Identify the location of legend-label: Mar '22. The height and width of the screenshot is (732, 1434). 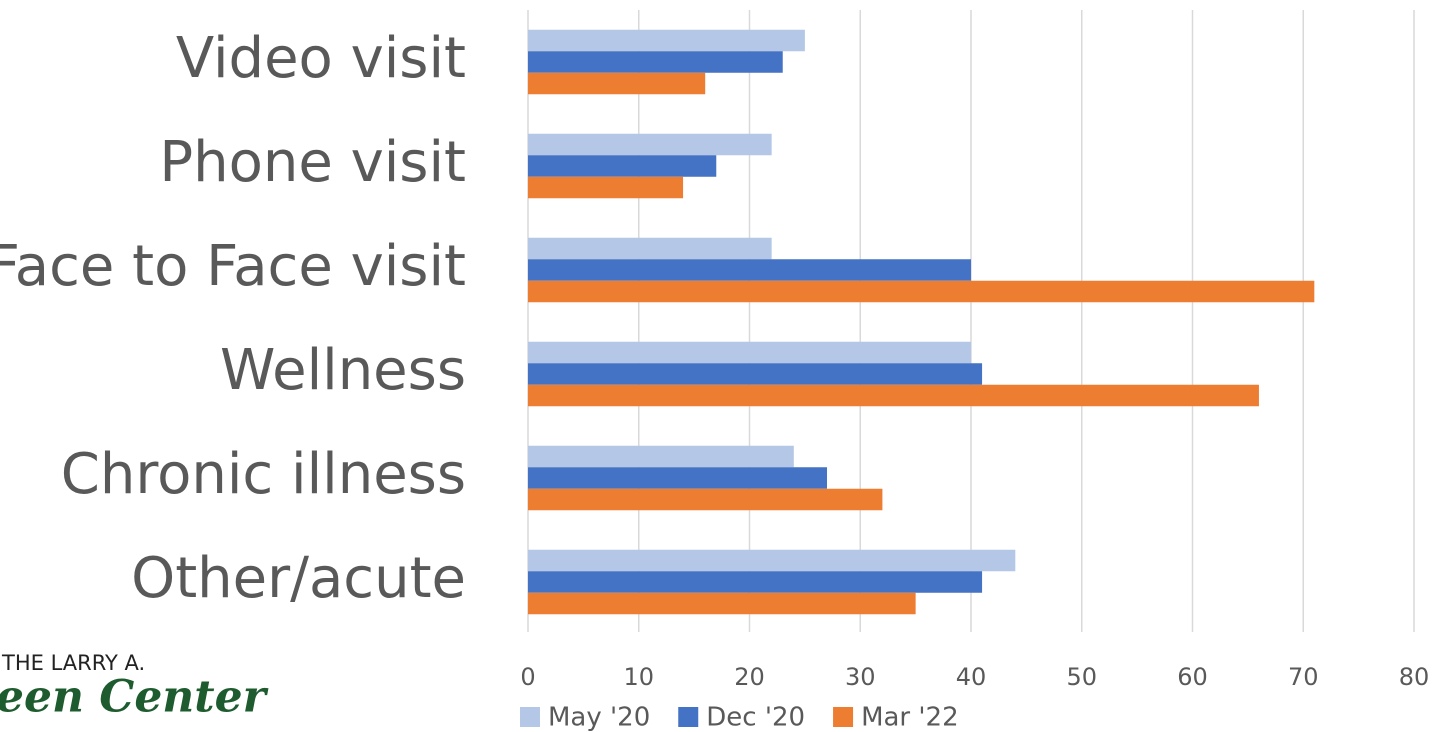
(910, 717).